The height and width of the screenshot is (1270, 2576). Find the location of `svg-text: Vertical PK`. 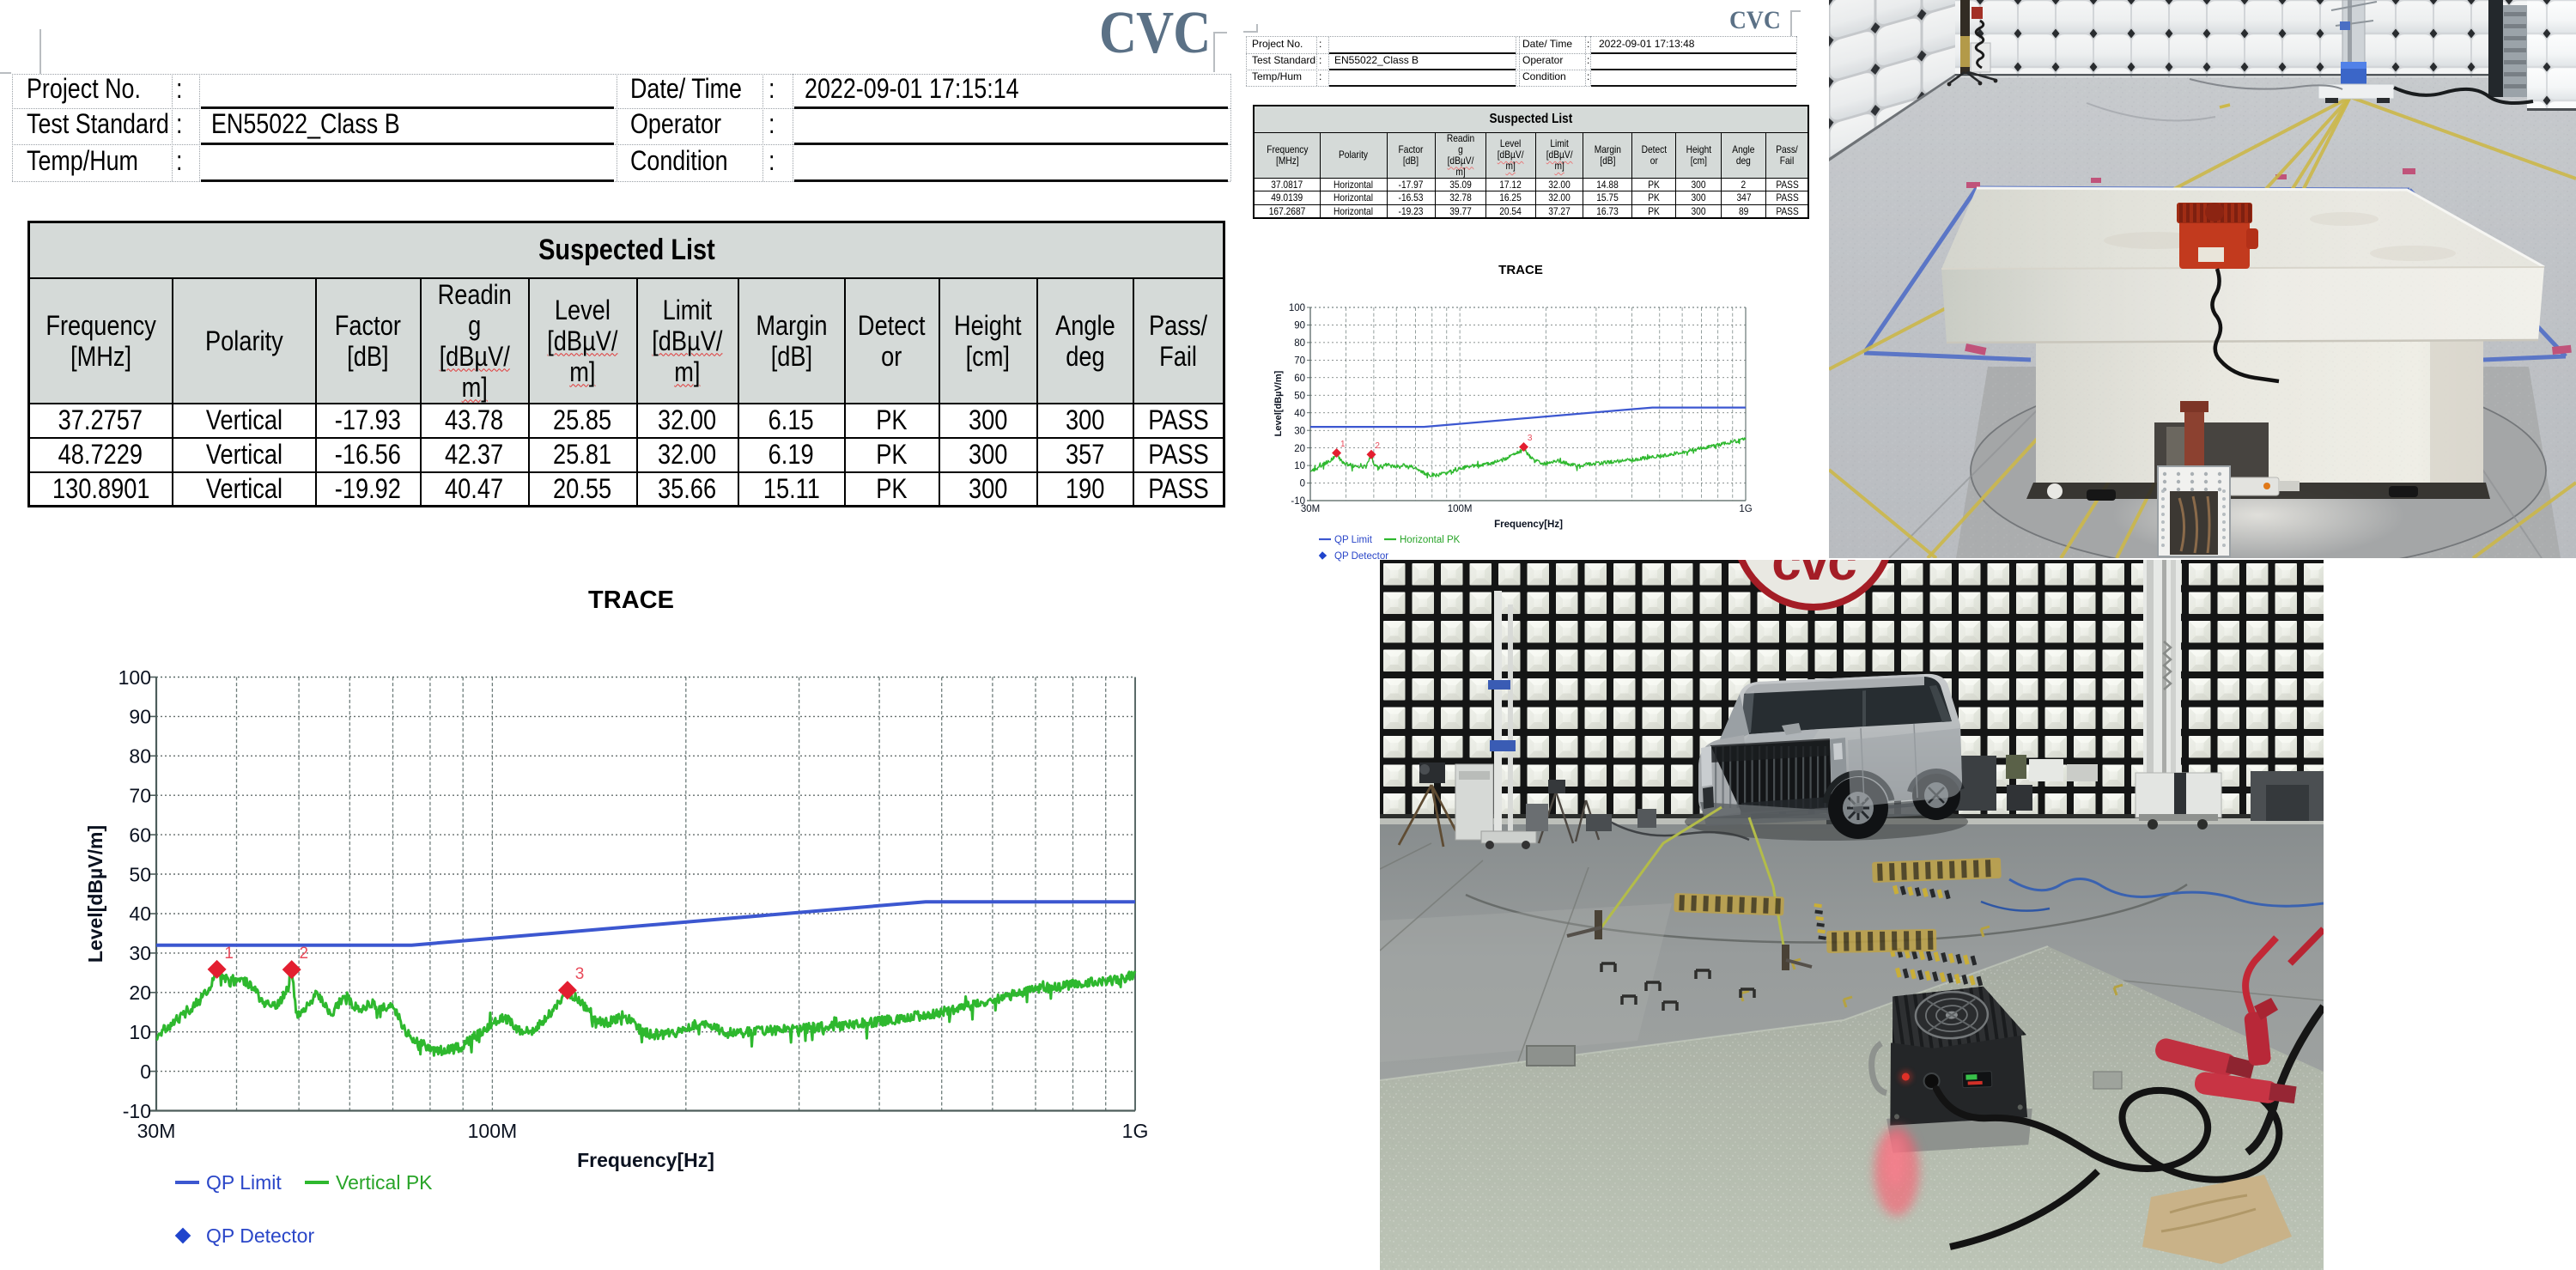

svg-text: Vertical PK is located at coordinates (385, 1182).